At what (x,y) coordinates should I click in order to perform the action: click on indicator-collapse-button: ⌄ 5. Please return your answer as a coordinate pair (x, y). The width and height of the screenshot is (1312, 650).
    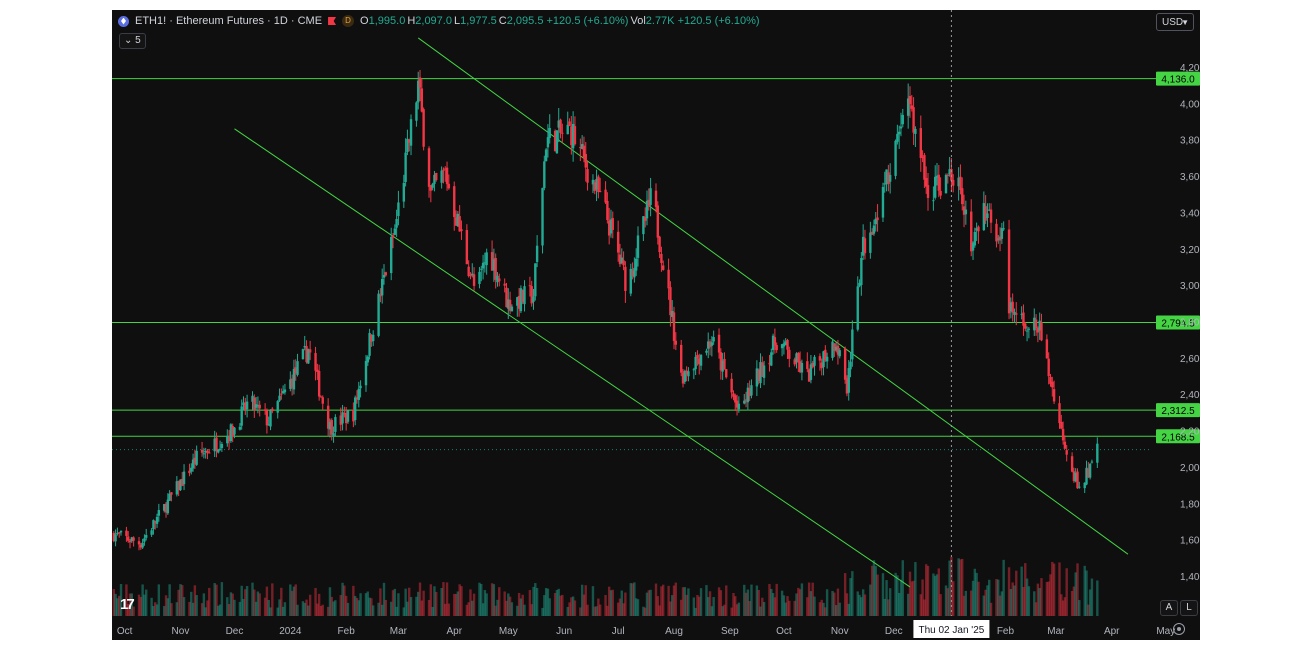
    Looking at the image, I should click on (132, 41).